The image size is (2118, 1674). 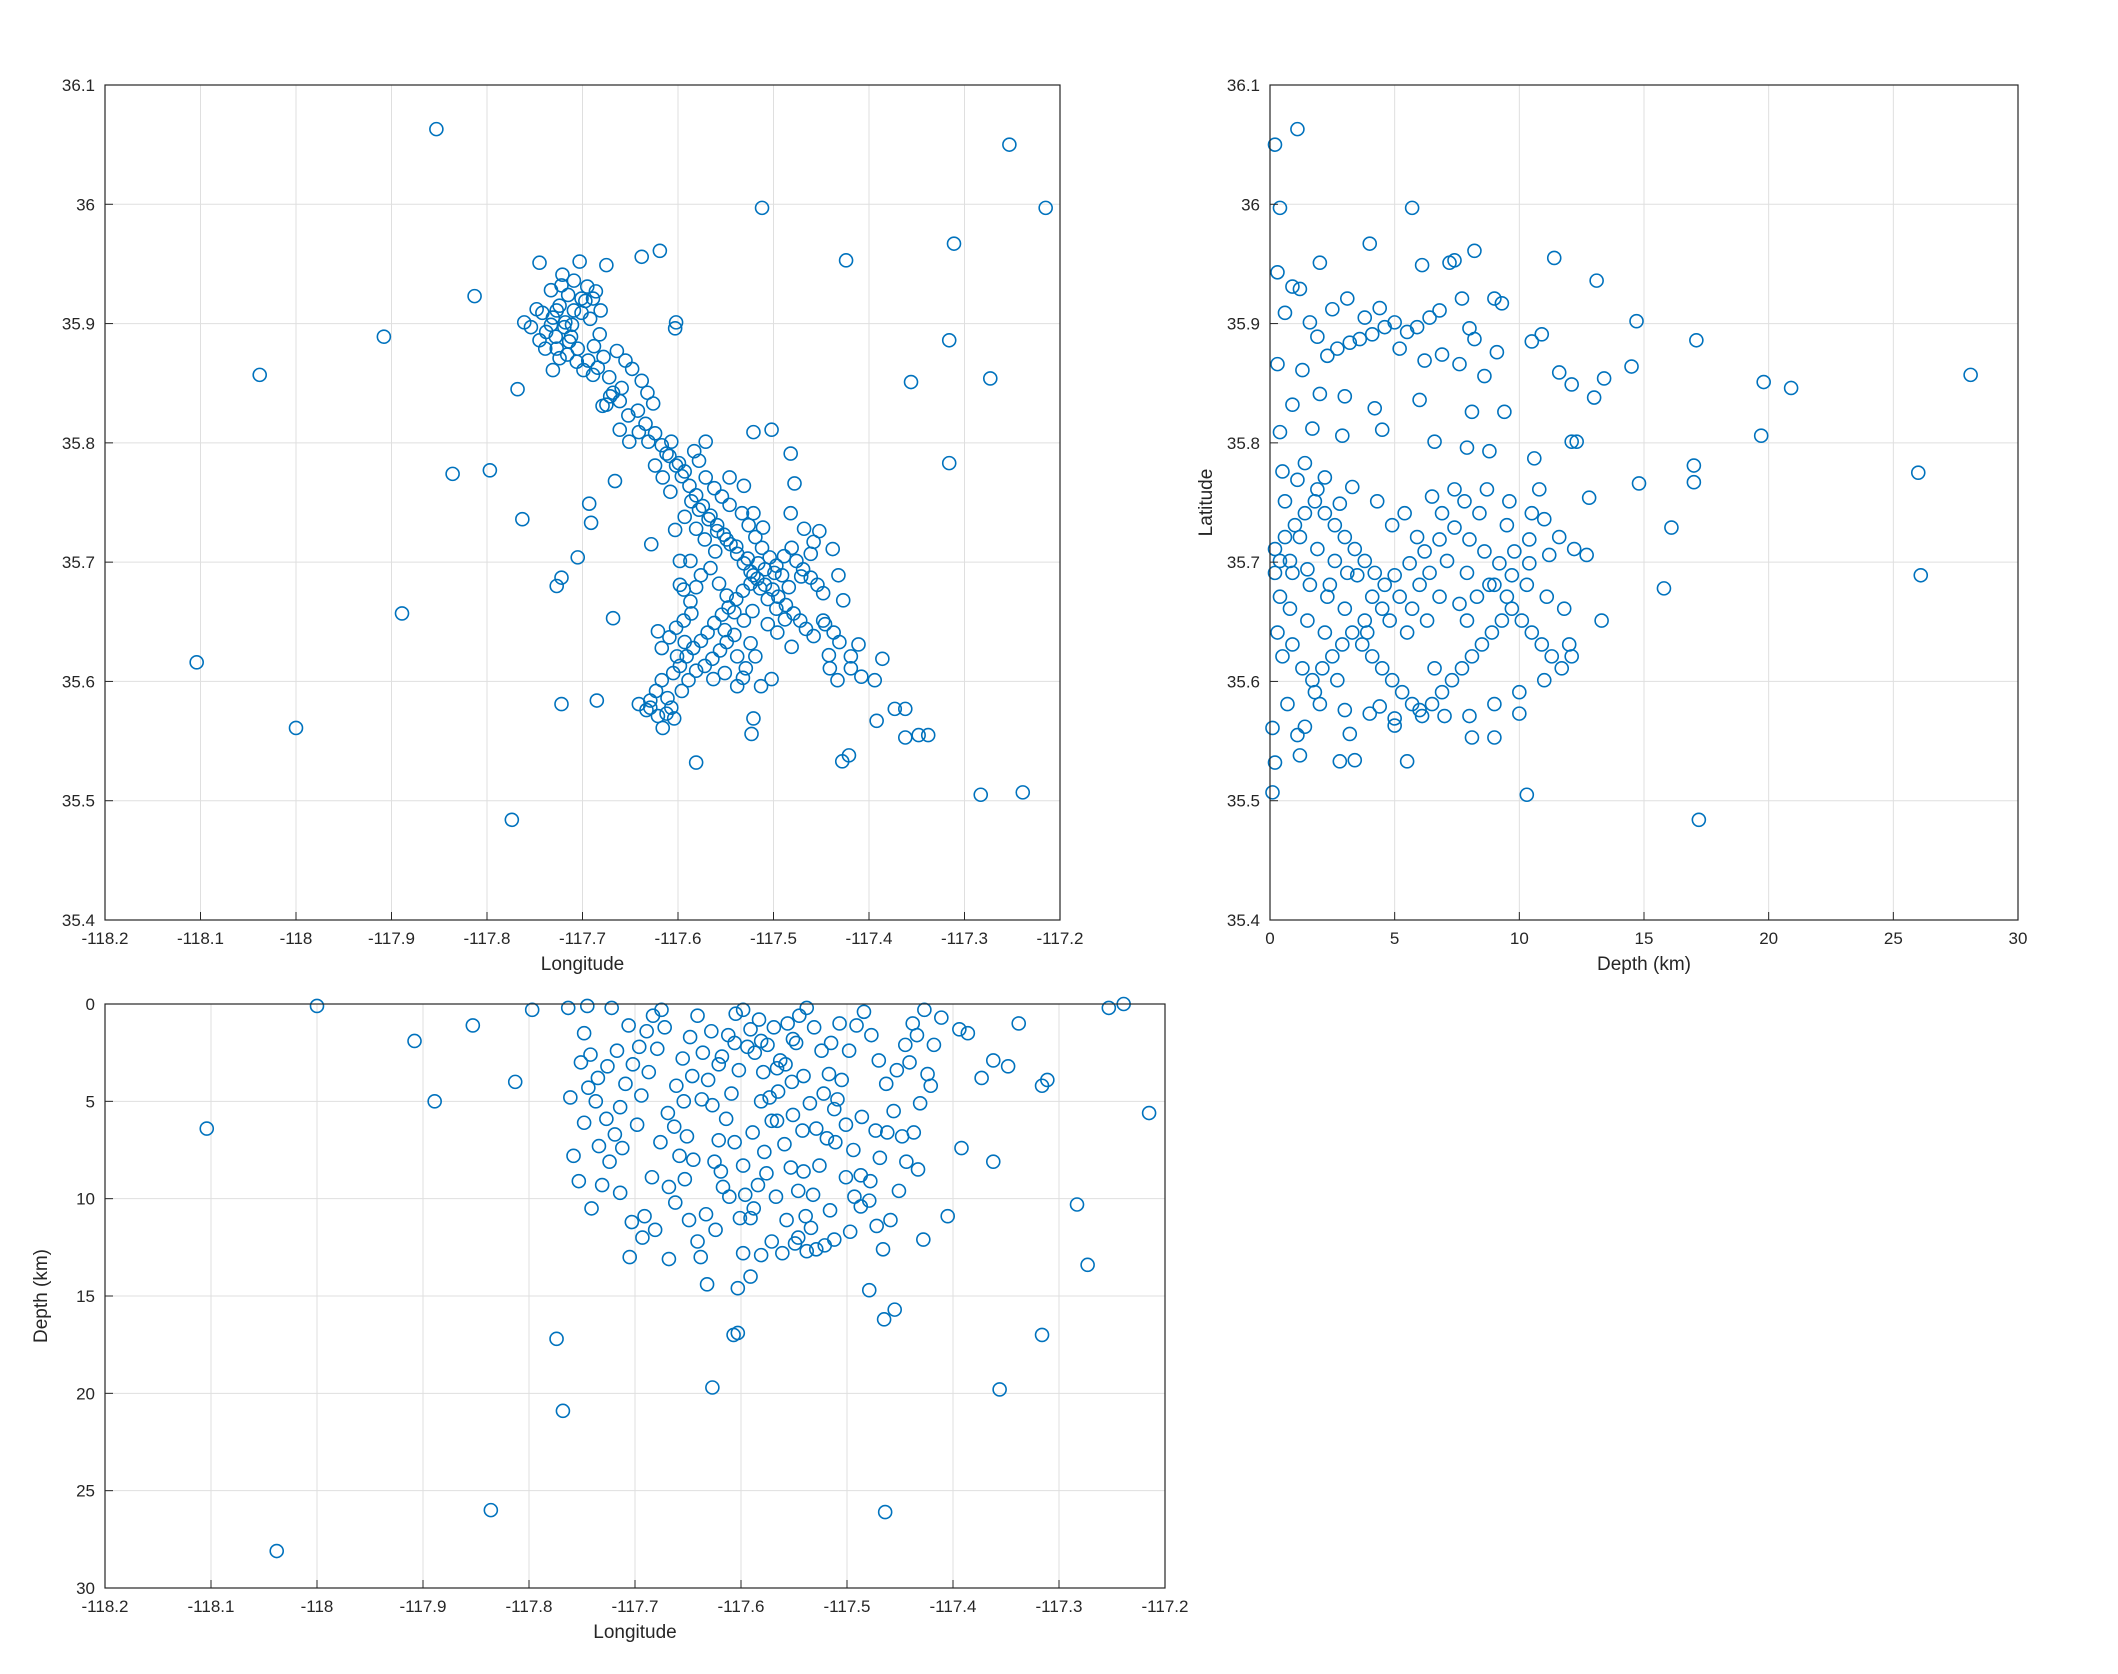 I want to click on x-tick-label: 20, so click(x=1768, y=938).